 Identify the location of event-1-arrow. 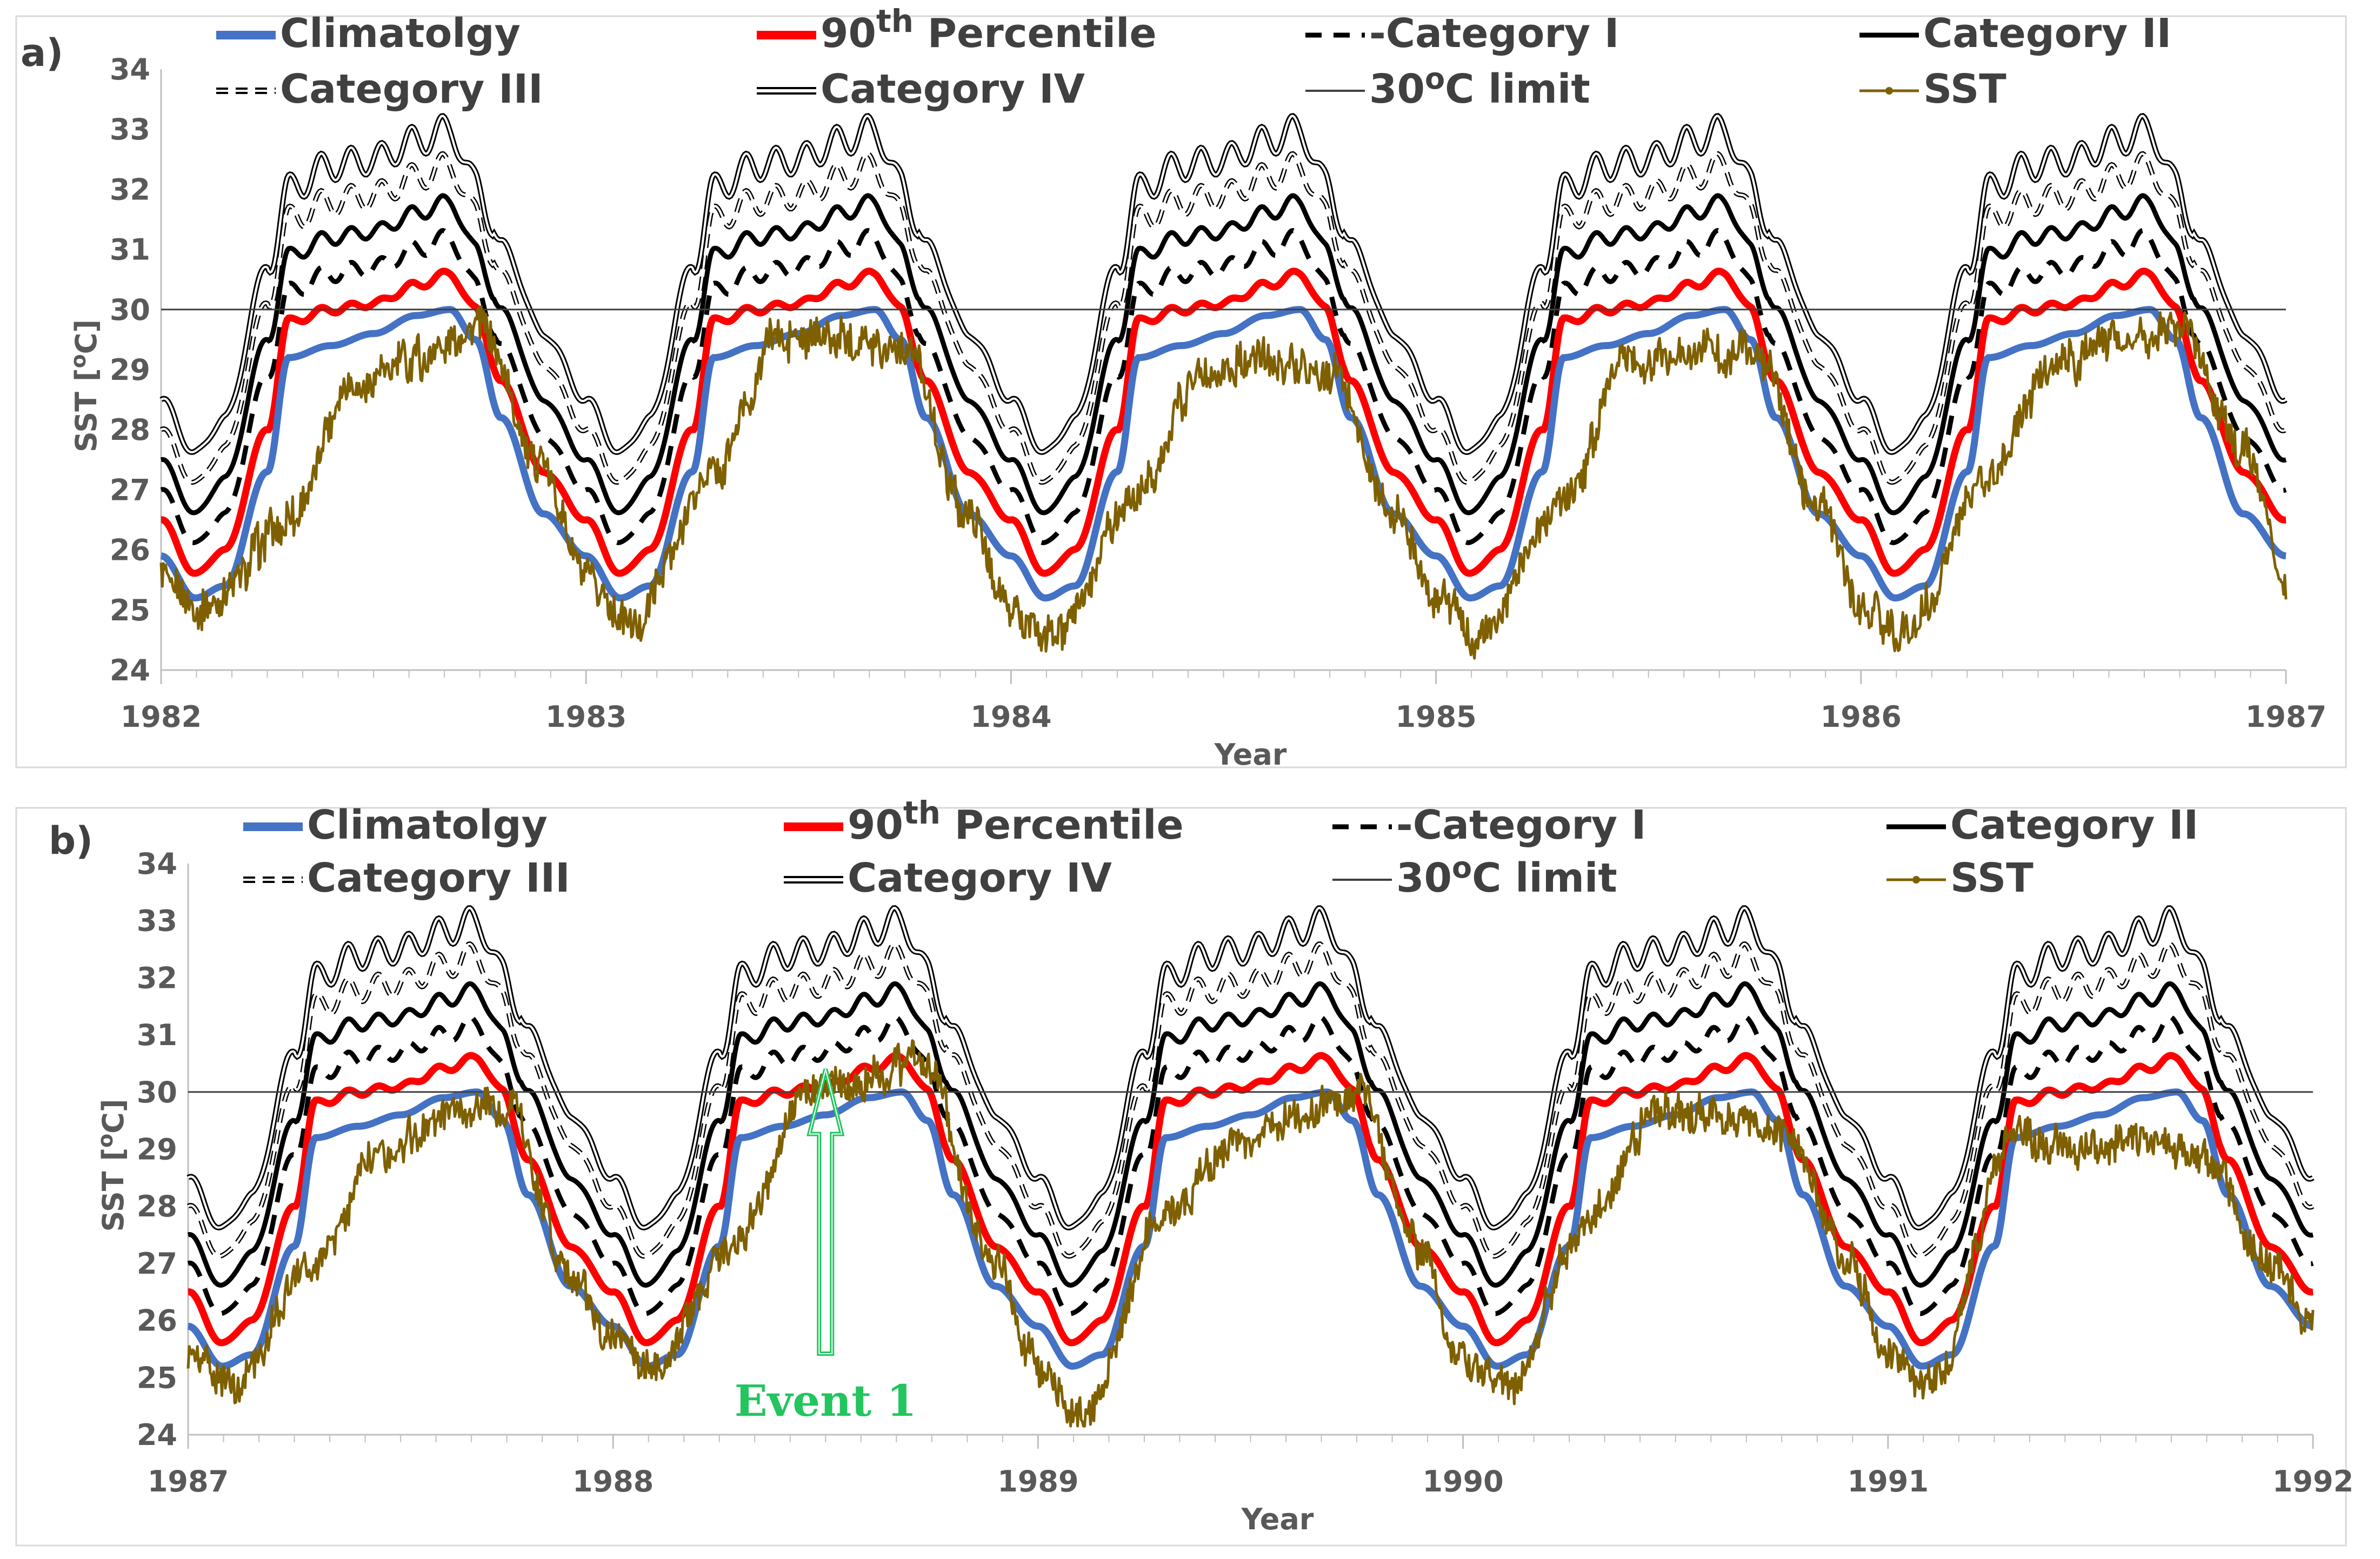
(826, 1212).